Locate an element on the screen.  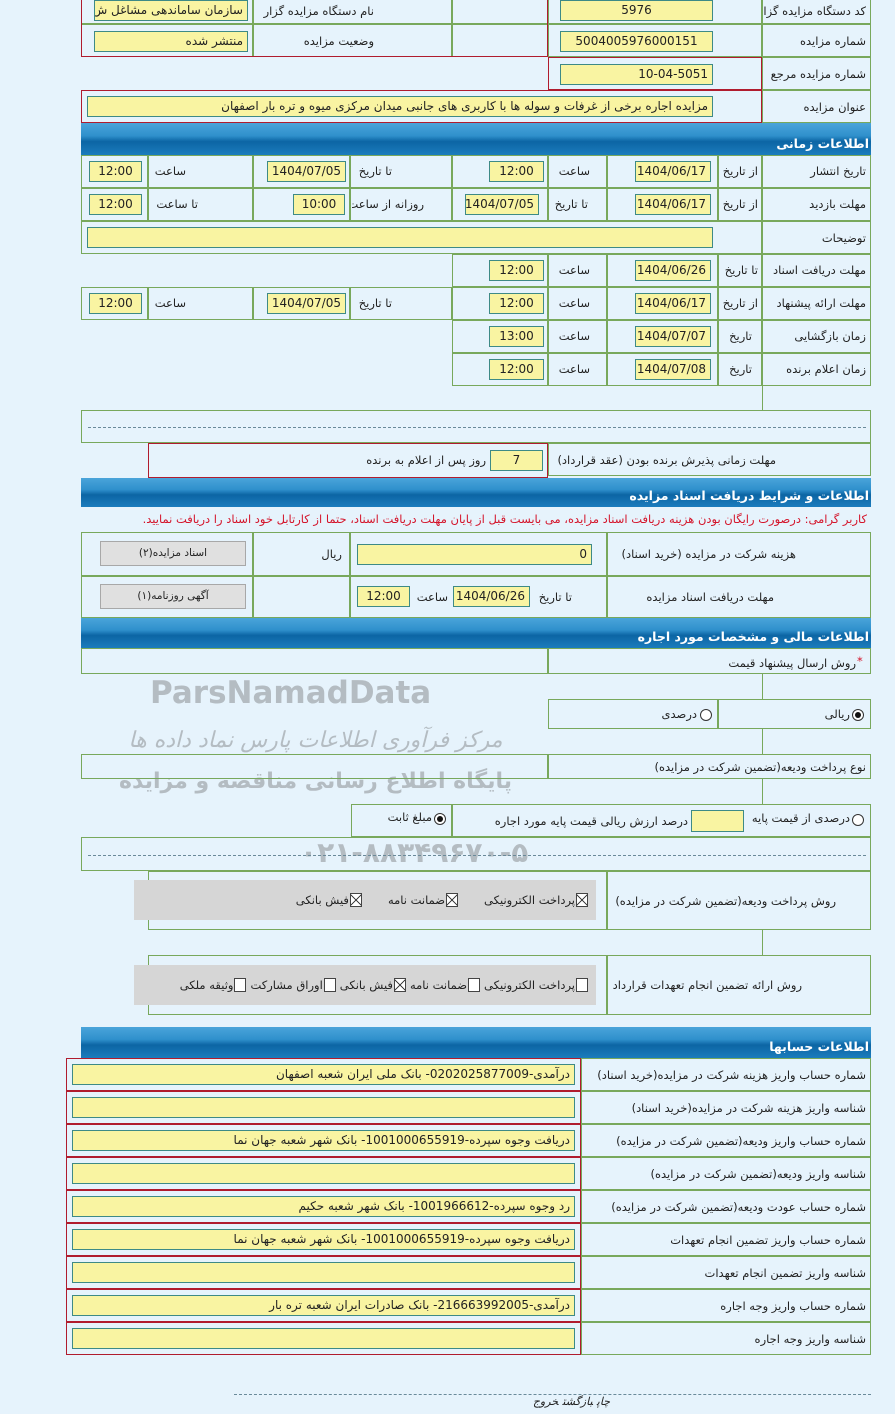
radio-percent is located at coordinates (706, 715).